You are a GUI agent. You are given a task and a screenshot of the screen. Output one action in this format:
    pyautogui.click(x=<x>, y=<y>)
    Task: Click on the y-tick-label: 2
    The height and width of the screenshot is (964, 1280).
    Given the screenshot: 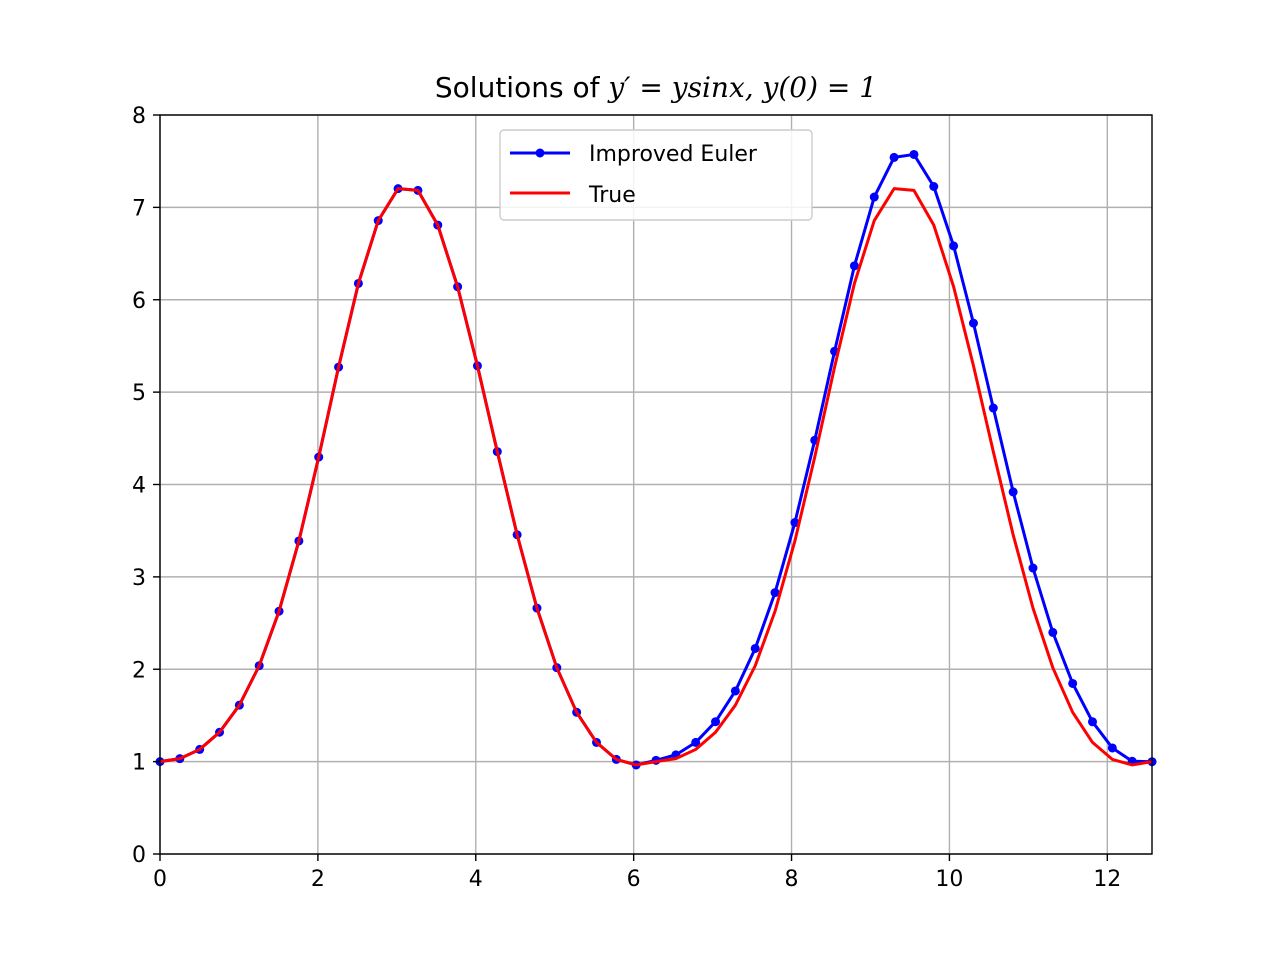 What is the action you would take?
    pyautogui.click(x=139, y=670)
    